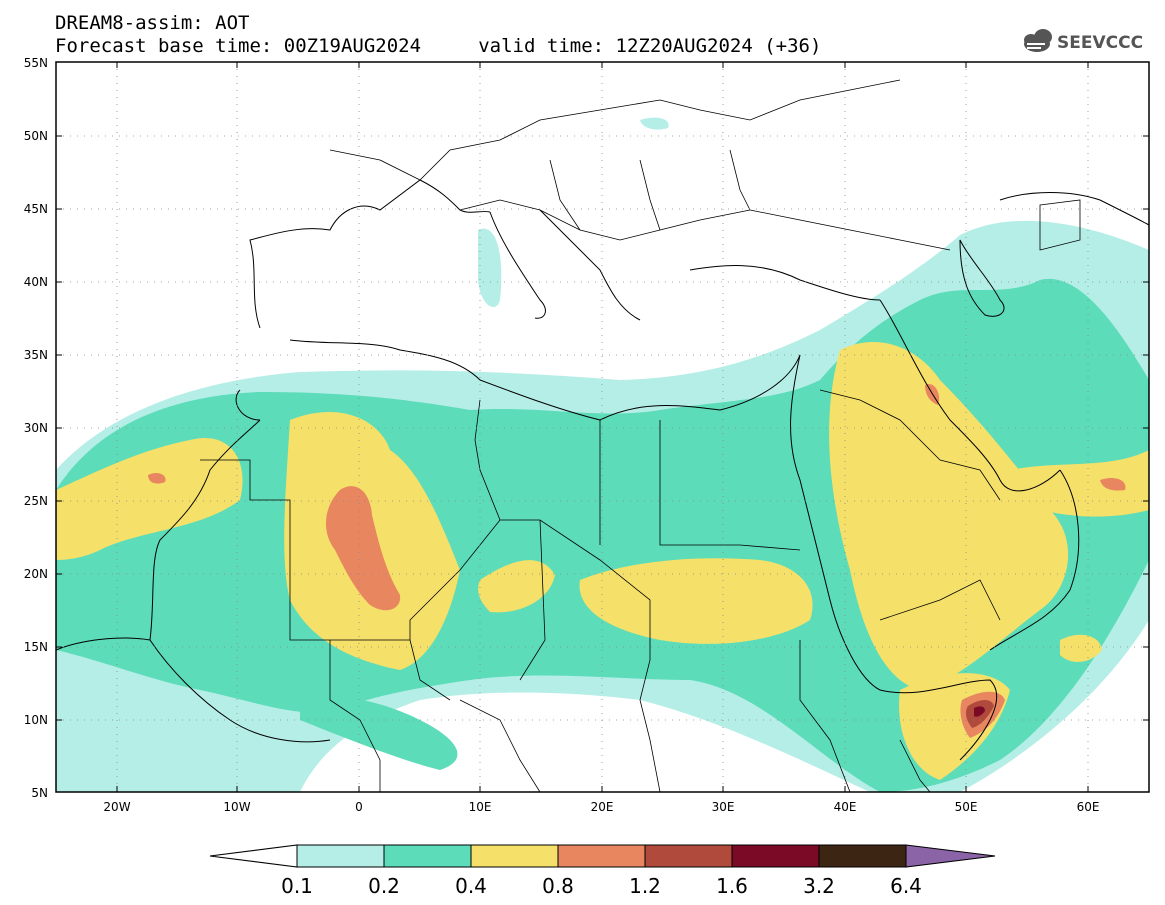 The width and height of the screenshot is (1165, 905). Describe the element at coordinates (602, 871) in the screenshot. I see `colorbar: 0.1 0.2 0.4 0.8 1.2 1.6 3.2 6.4` at that location.